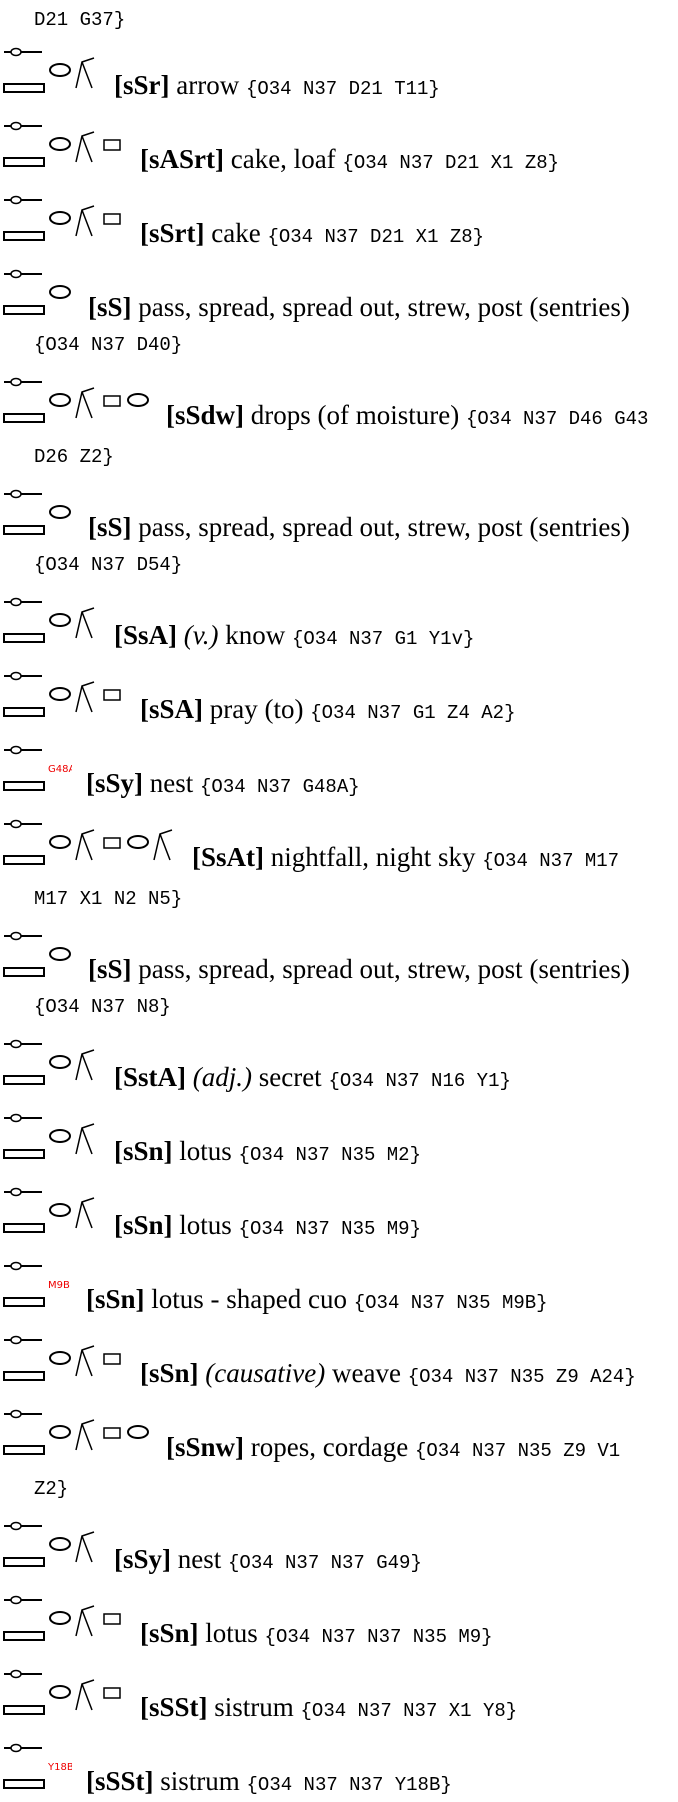  I want to click on sign-codes: {O34 N37 D21 T11}, so click(342, 89).